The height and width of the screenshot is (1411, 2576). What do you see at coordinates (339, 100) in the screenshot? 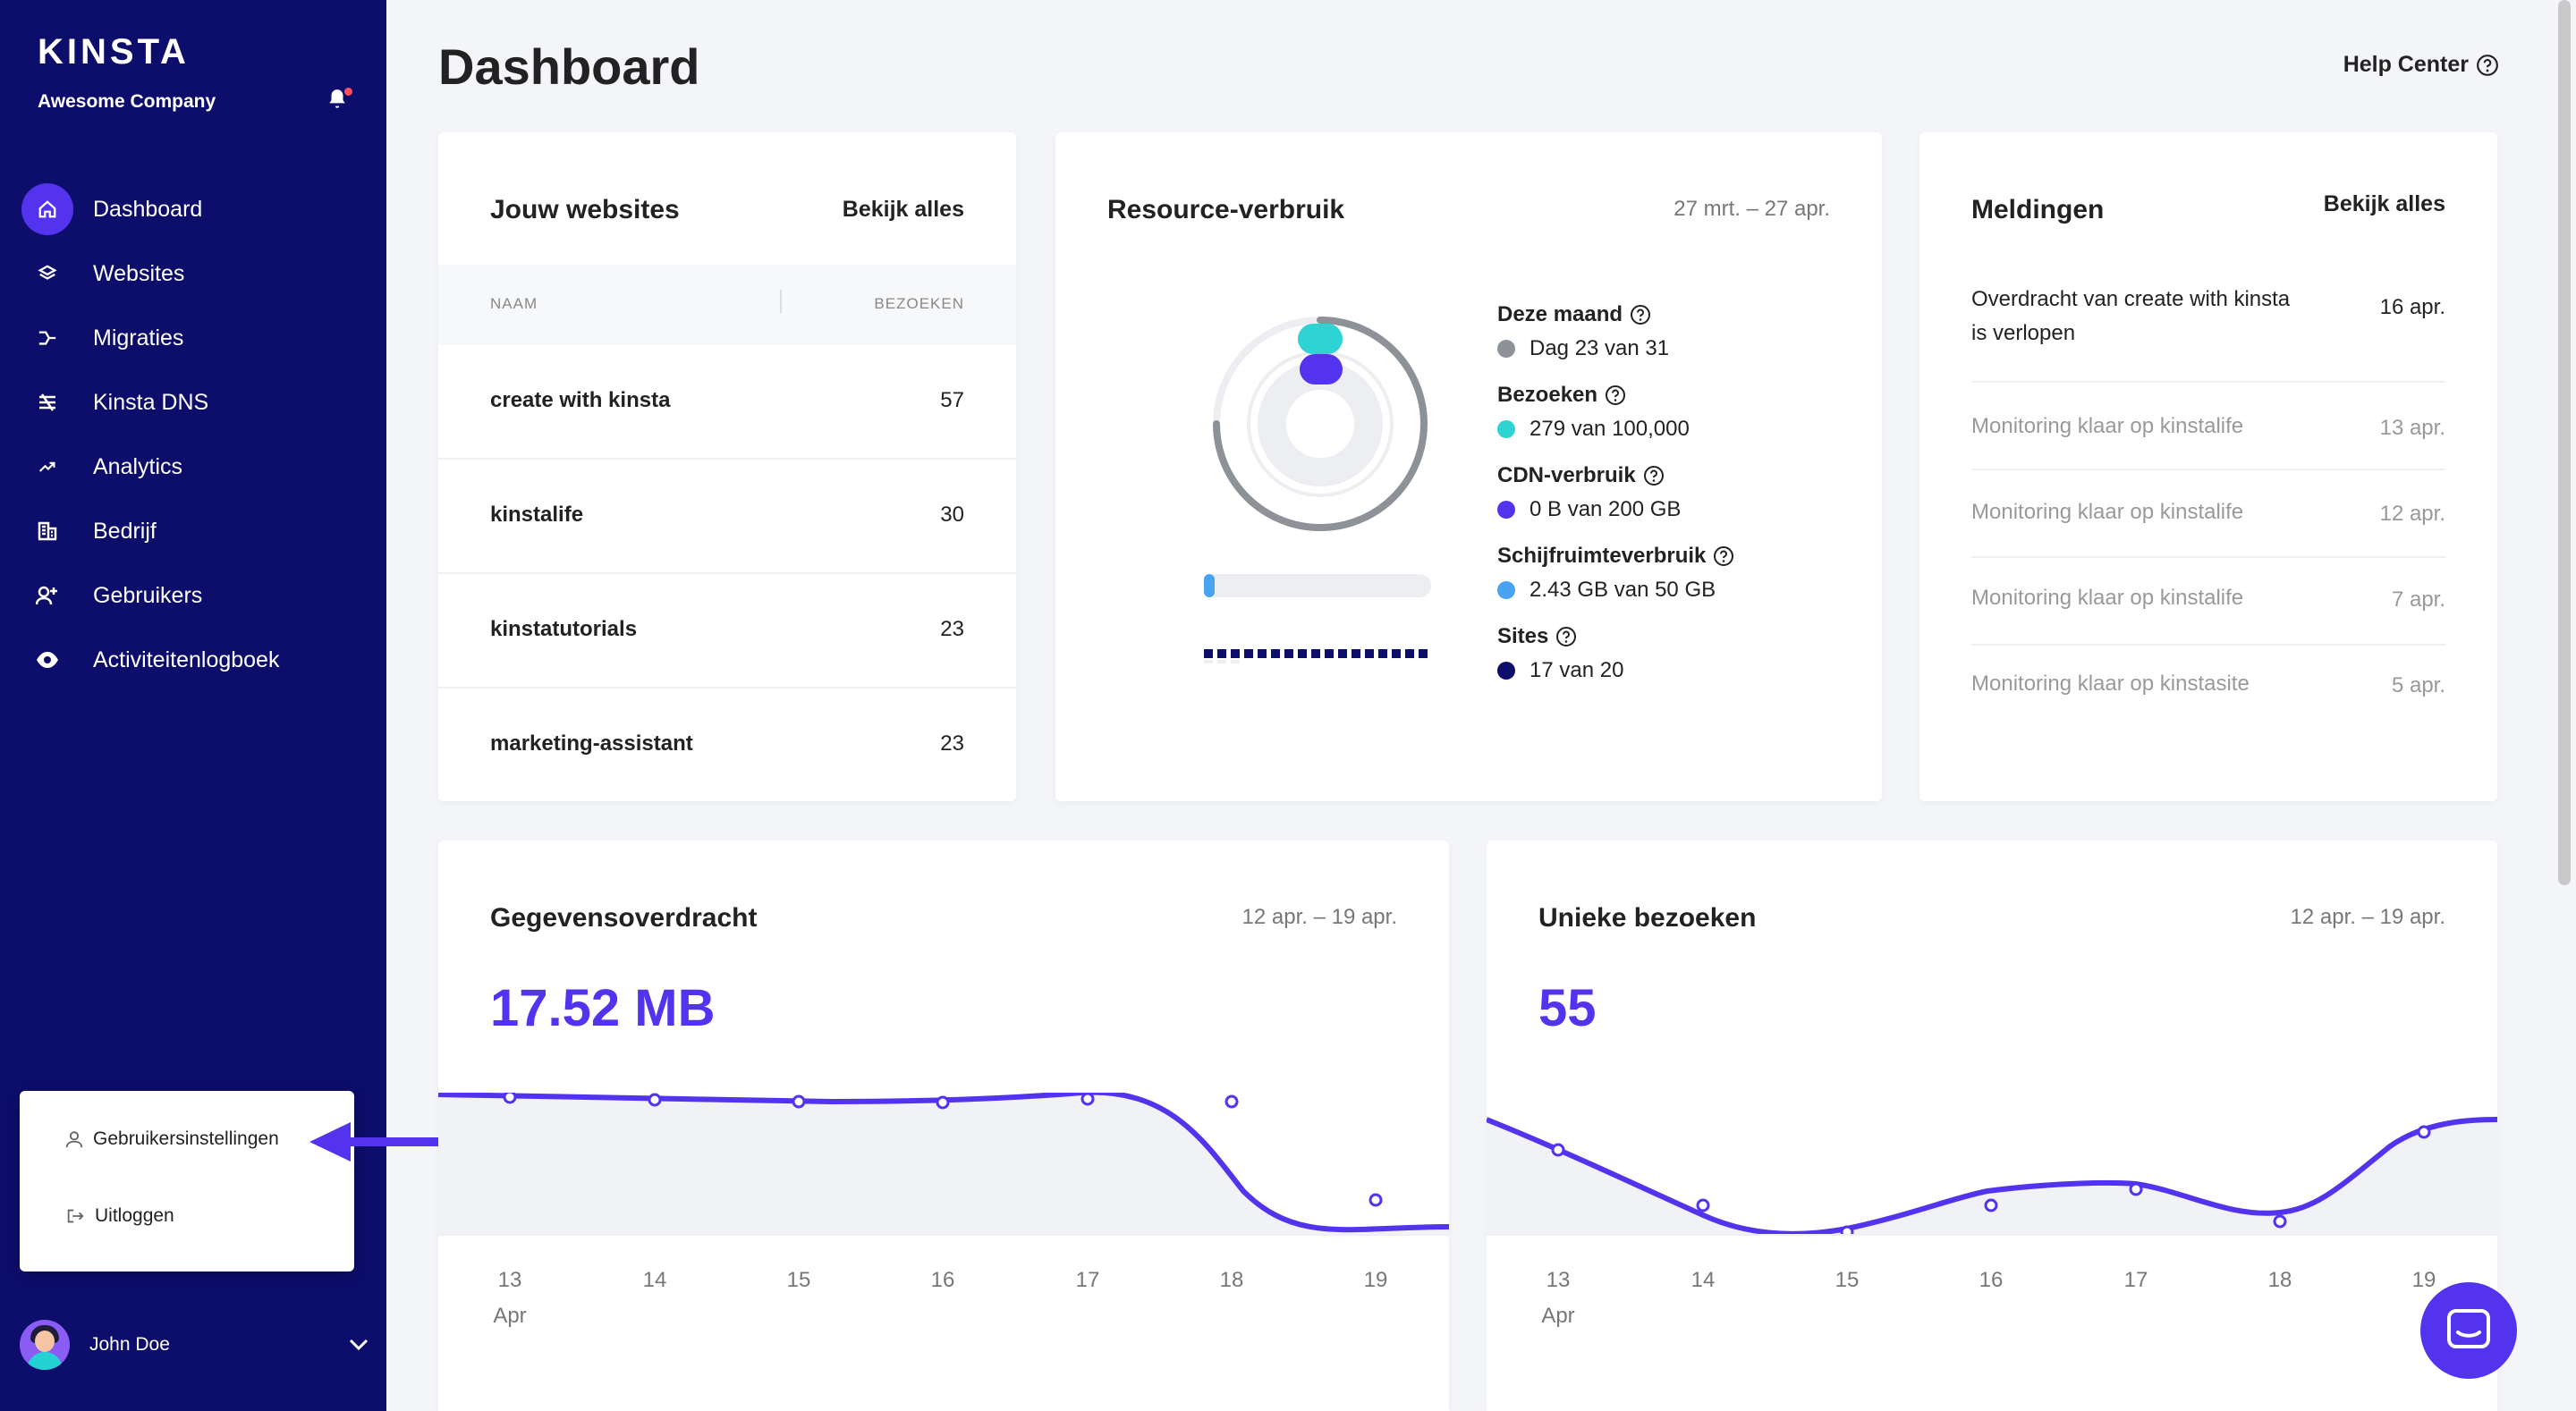
I see `bell-icon` at bounding box center [339, 100].